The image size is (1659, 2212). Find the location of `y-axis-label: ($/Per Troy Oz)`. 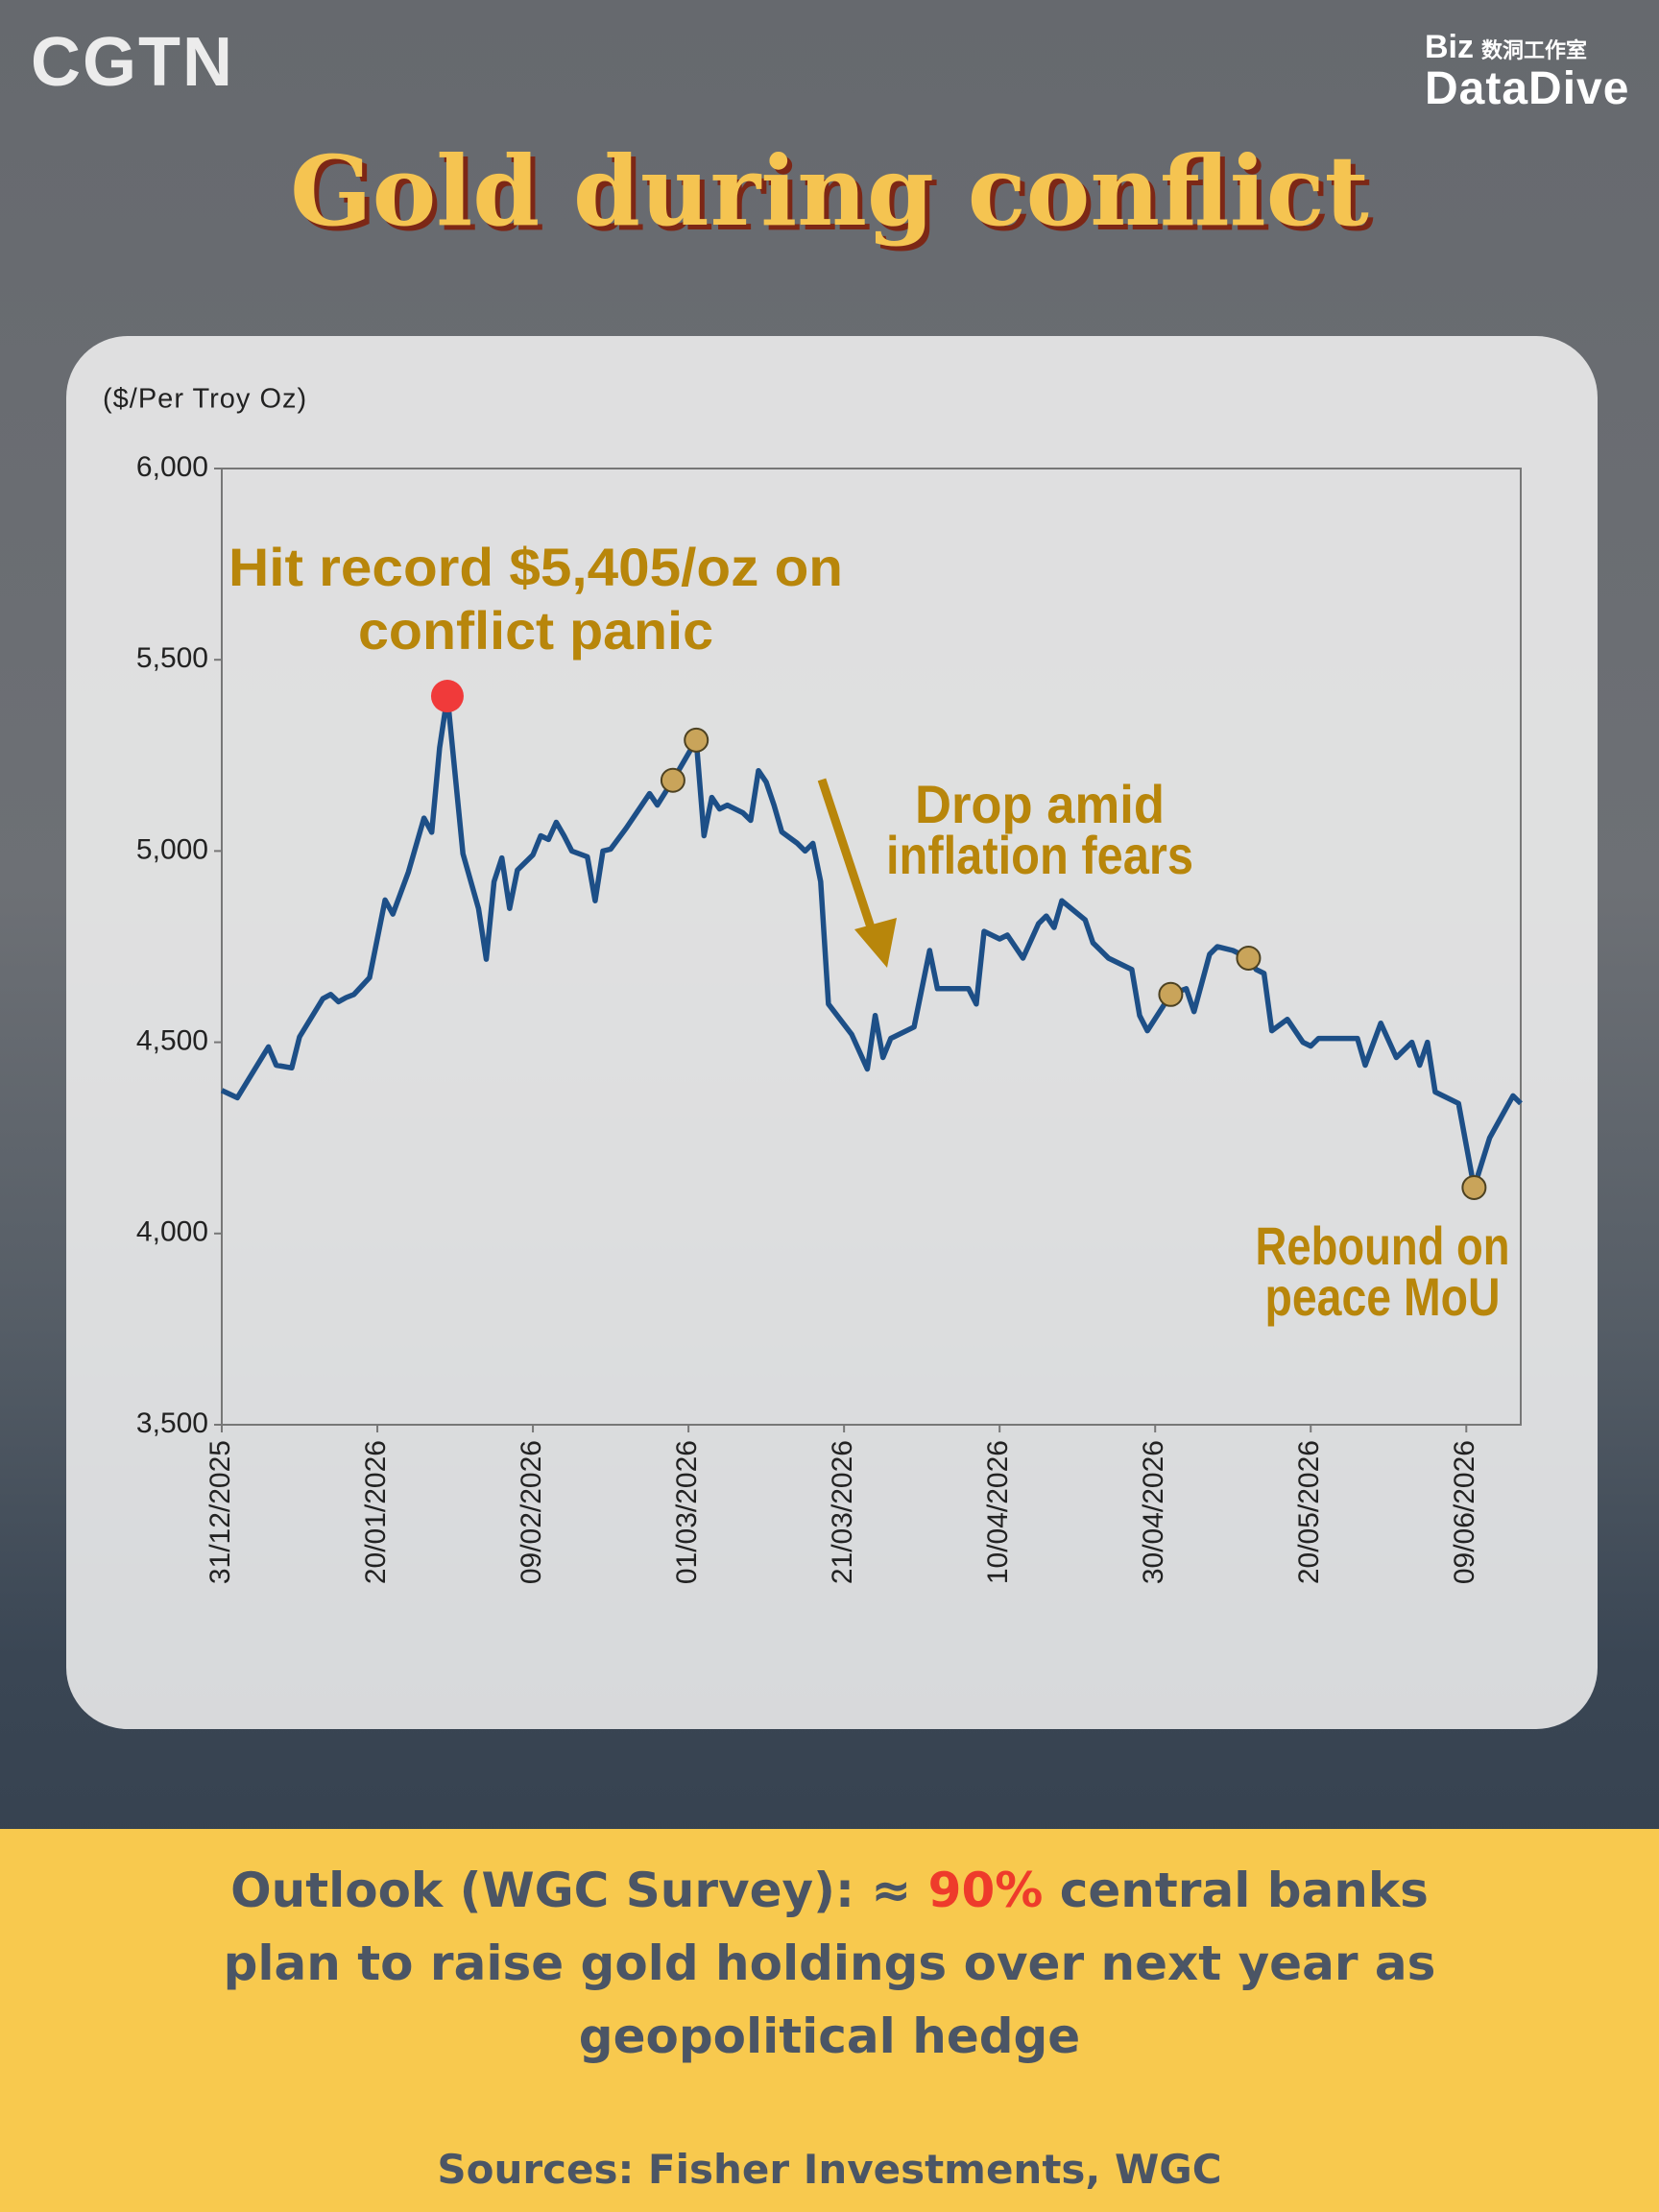

y-axis-label: ($/Per Troy Oz) is located at coordinates (205, 399).